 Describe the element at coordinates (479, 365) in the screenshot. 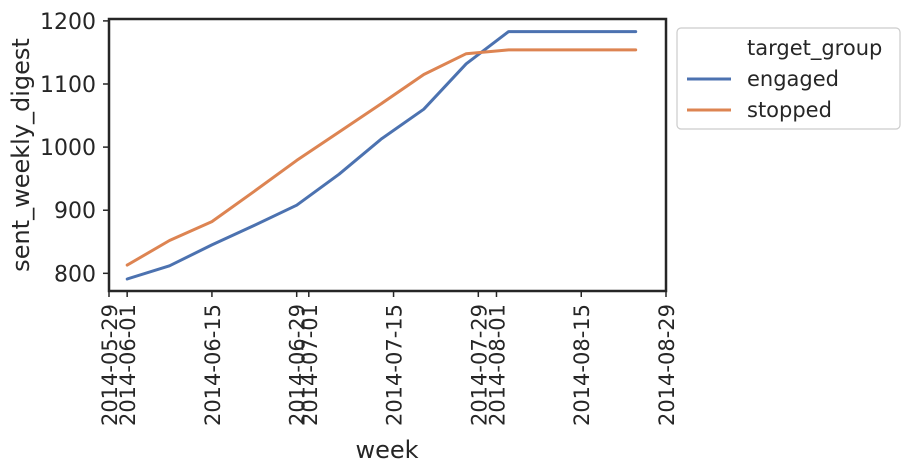

I see `x-tick-label: 2014-07-29` at that location.